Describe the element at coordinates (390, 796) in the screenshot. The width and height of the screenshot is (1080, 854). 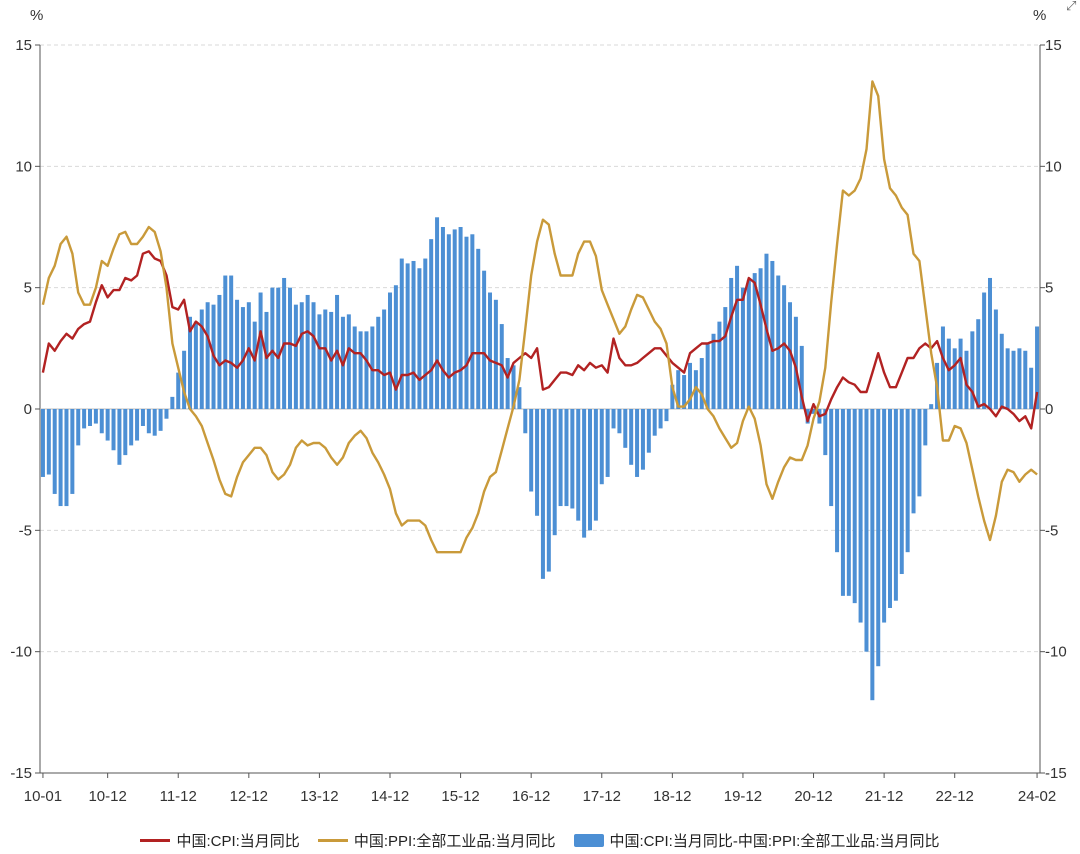
I see `x-tick-label: 14-12` at that location.